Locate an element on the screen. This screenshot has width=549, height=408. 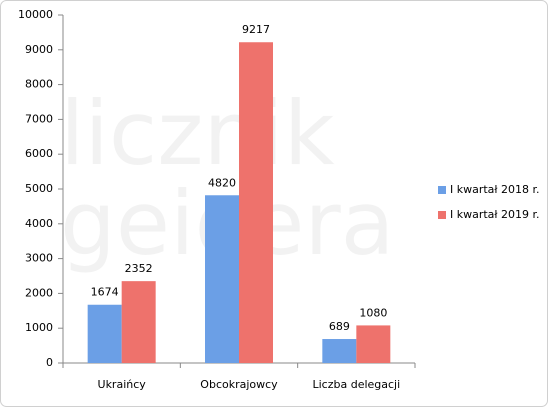
y-tick-label: 1000 is located at coordinates (39, 327).